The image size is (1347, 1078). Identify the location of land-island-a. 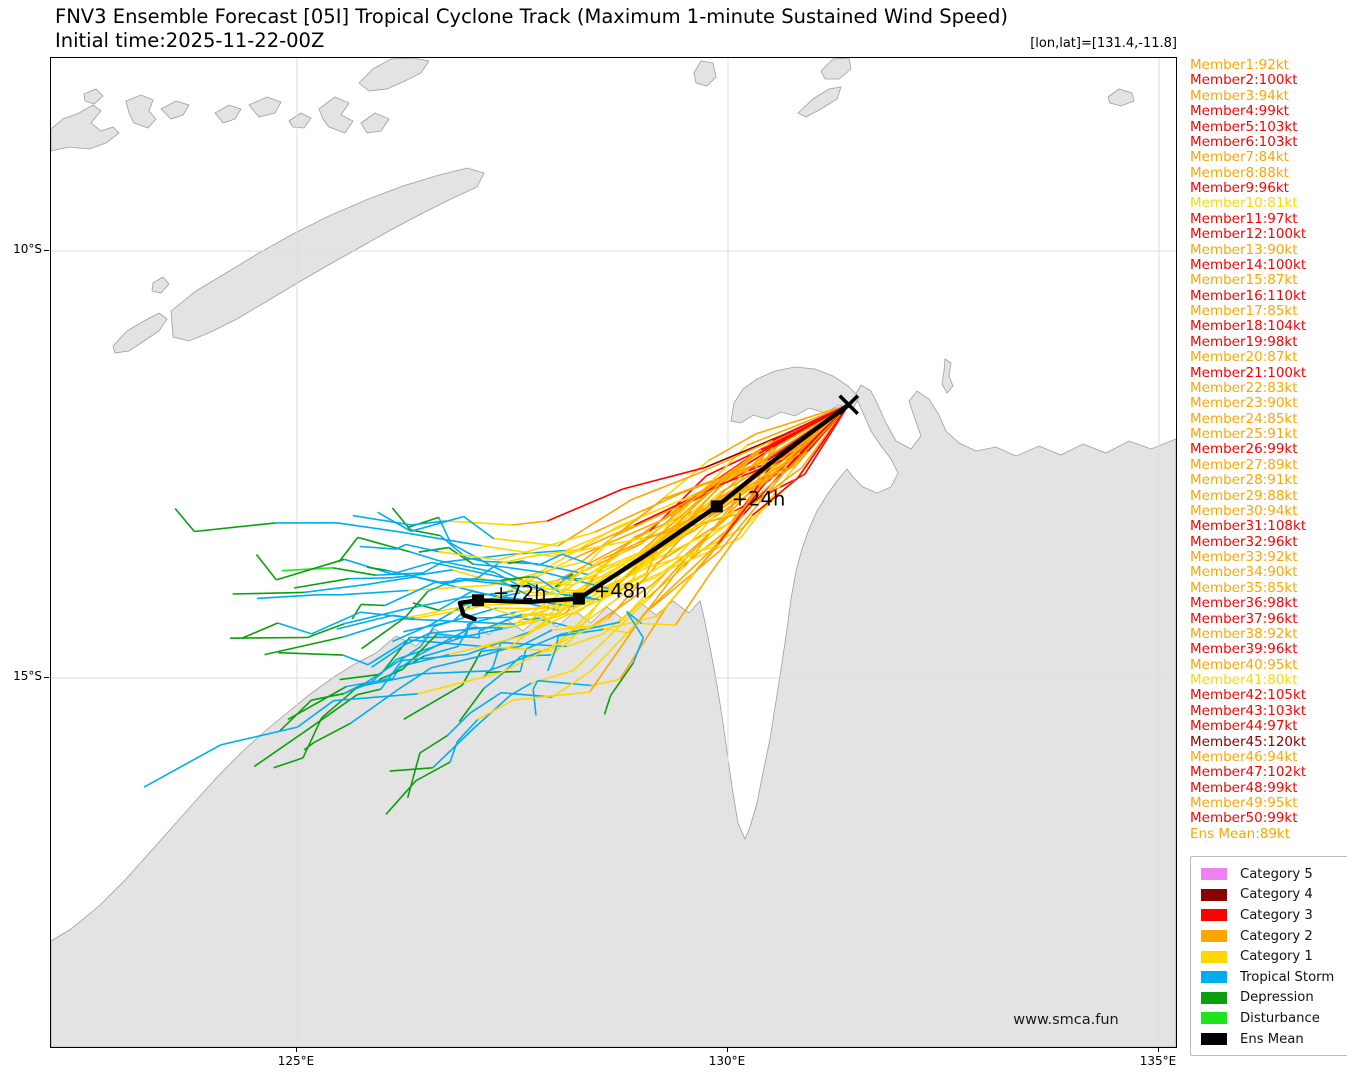
(85, 128).